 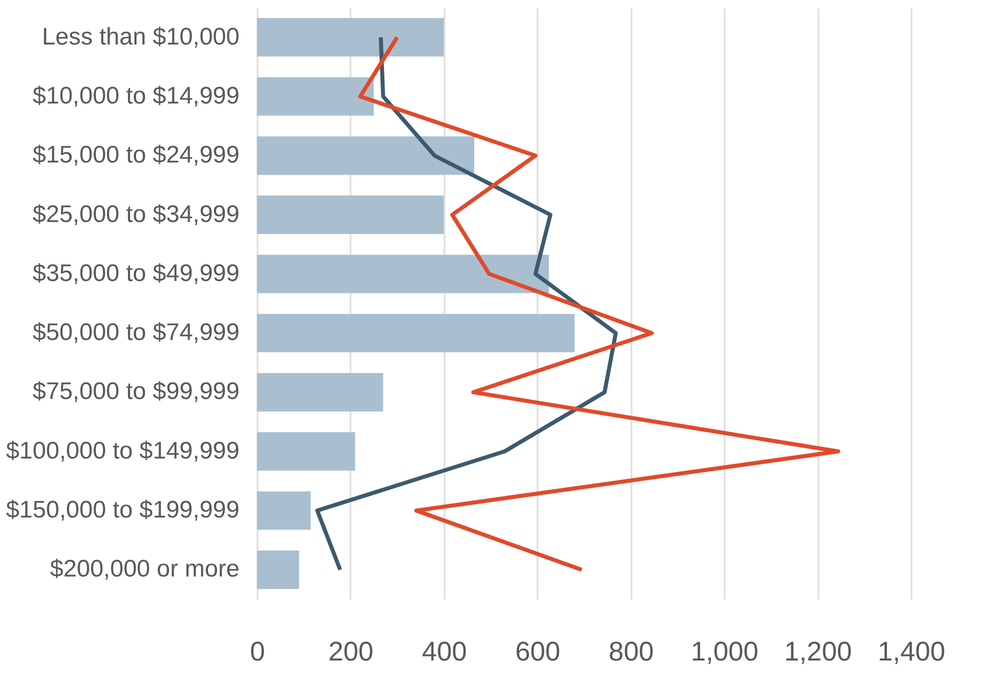 What do you see at coordinates (136, 155) in the screenshot?
I see `y-tick-label: $15,000 to $24,999` at bounding box center [136, 155].